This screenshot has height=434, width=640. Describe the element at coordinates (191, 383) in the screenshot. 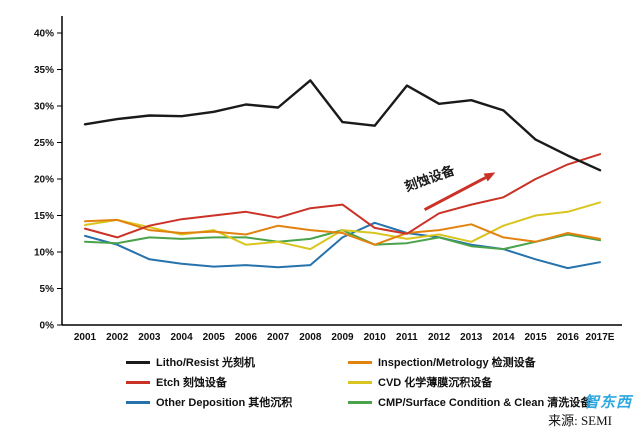

I see `legend-label-etch: Etch 刻蚀设备` at that location.